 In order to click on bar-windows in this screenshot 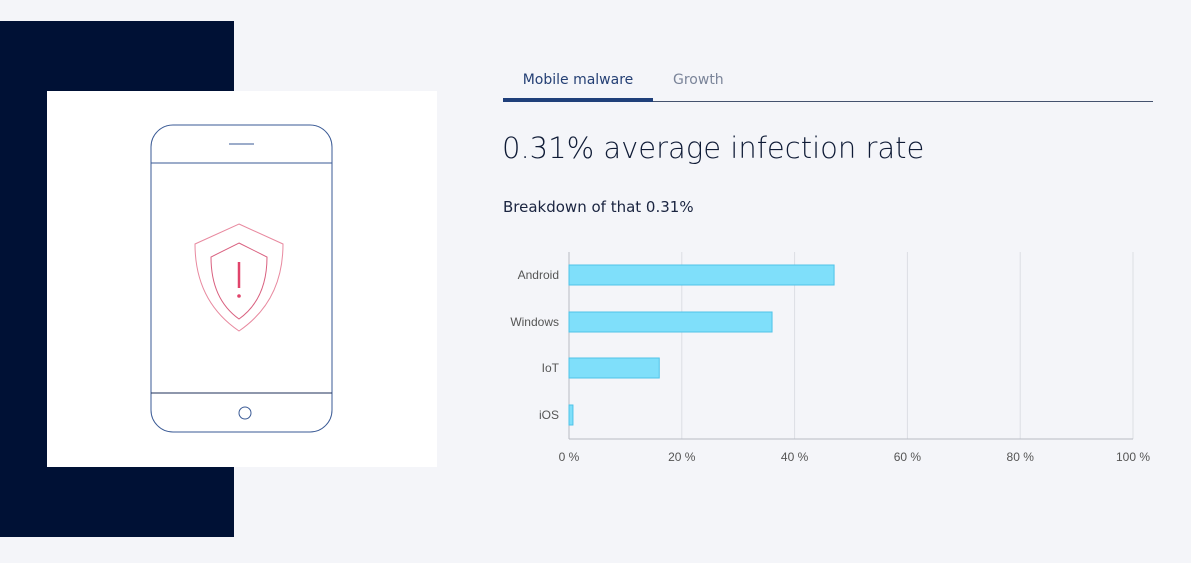, I will do `click(670, 322)`.